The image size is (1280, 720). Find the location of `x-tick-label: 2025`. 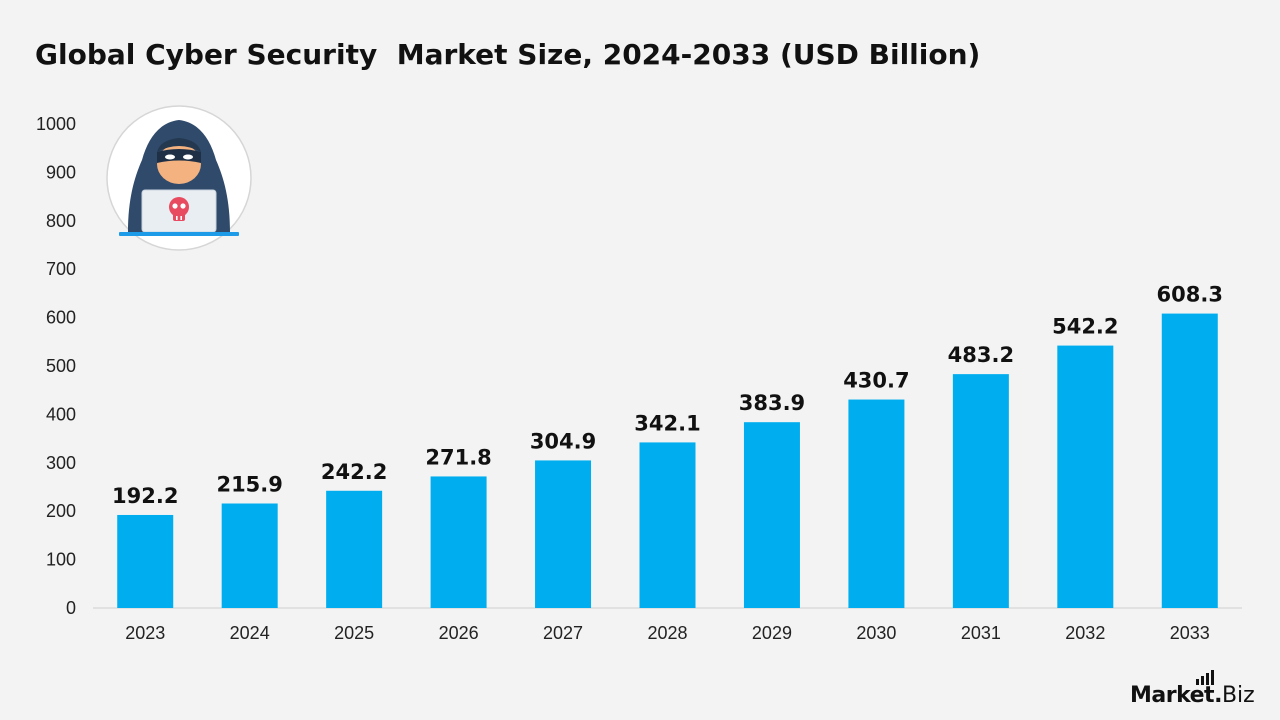

x-tick-label: 2025 is located at coordinates (354, 633).